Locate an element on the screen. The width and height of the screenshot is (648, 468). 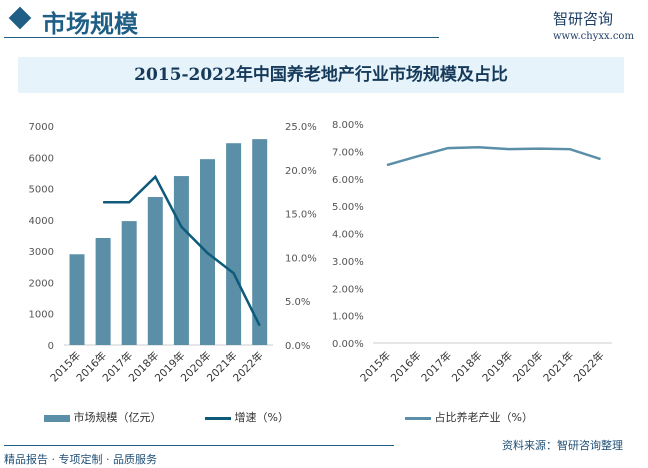
legend-market-size: 市场规模（亿元） is located at coordinates (103, 417).